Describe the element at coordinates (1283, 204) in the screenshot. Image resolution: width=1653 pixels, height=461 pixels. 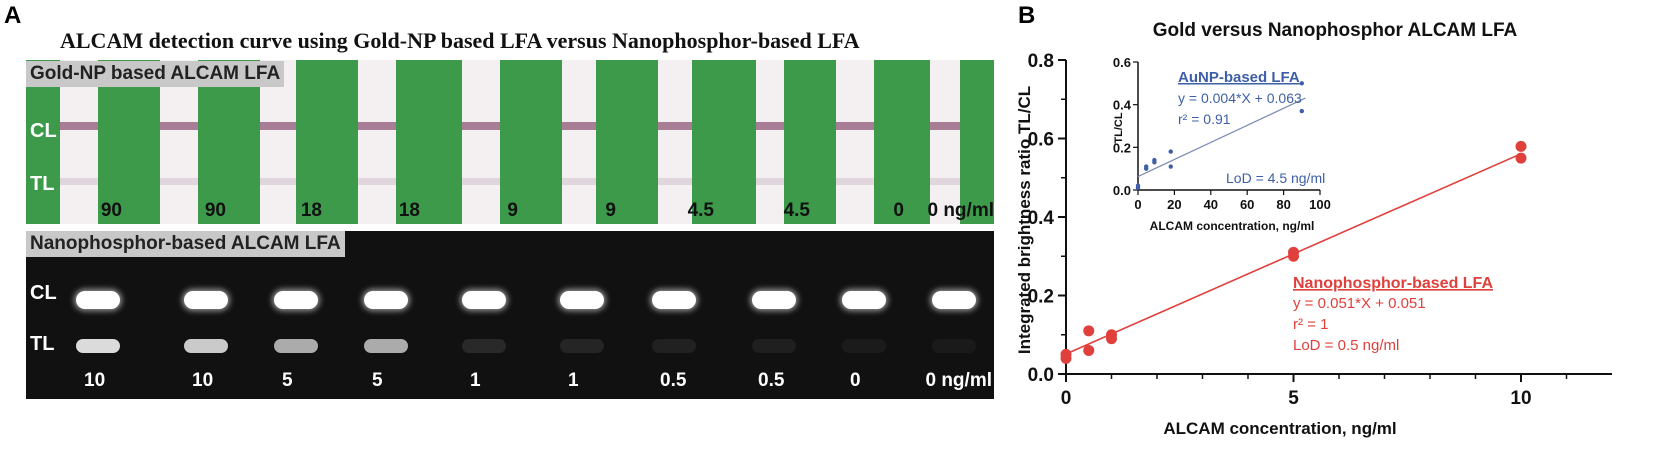
I see `inset-x-tick-label: 80` at that location.